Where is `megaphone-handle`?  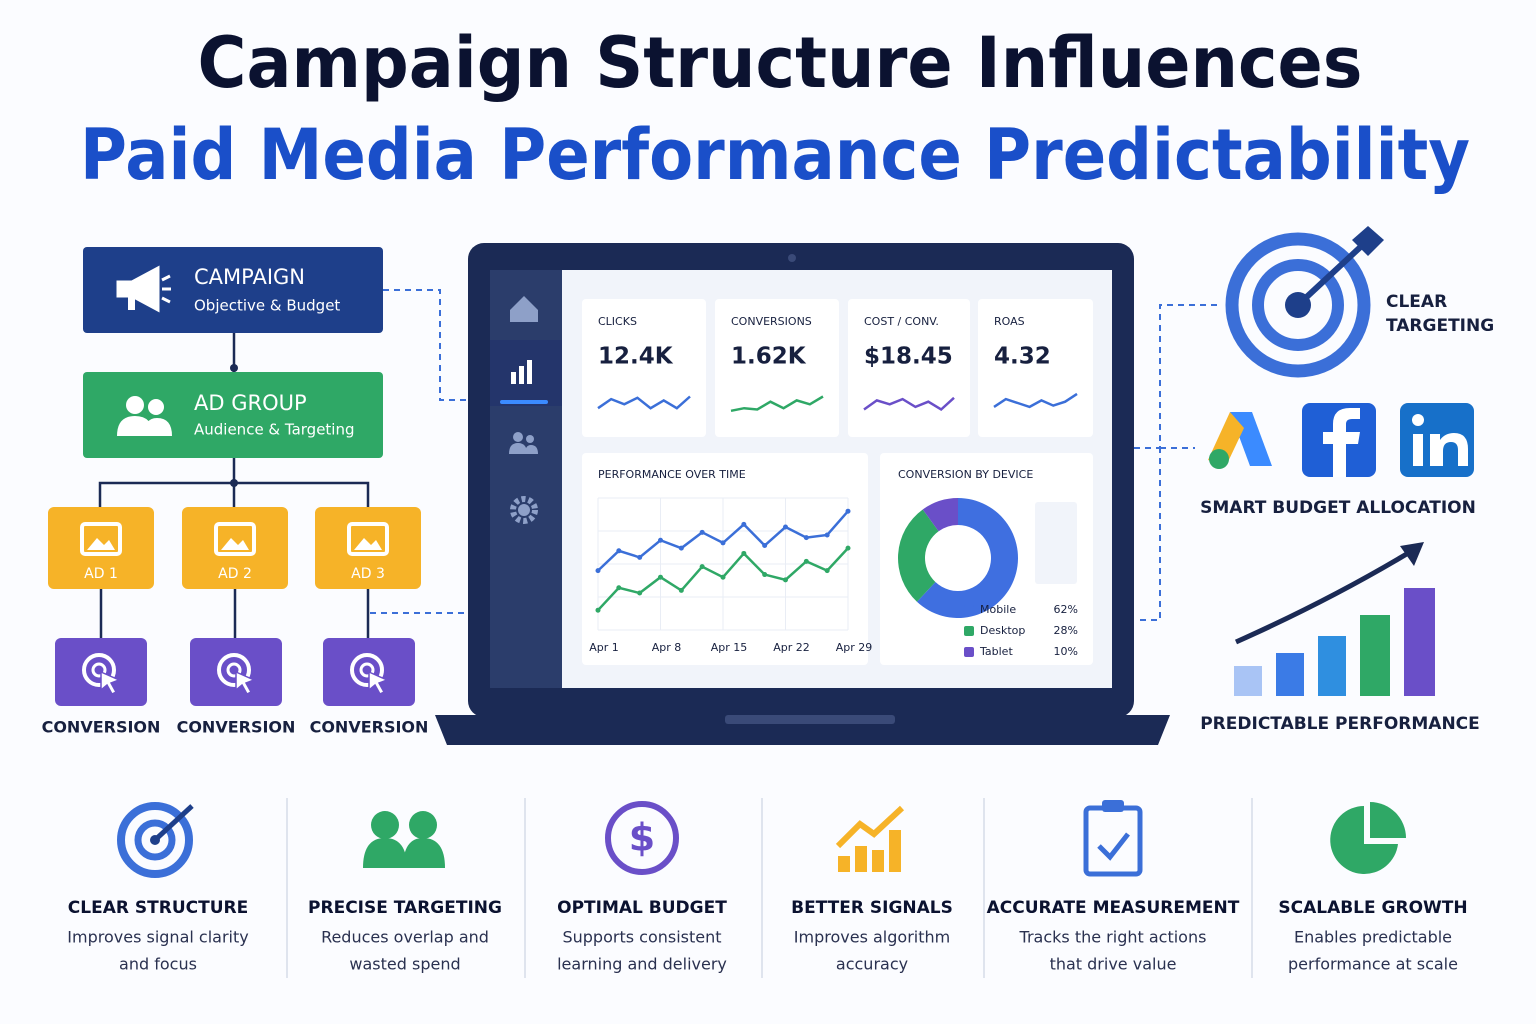
megaphone-handle is located at coordinates (131, 303).